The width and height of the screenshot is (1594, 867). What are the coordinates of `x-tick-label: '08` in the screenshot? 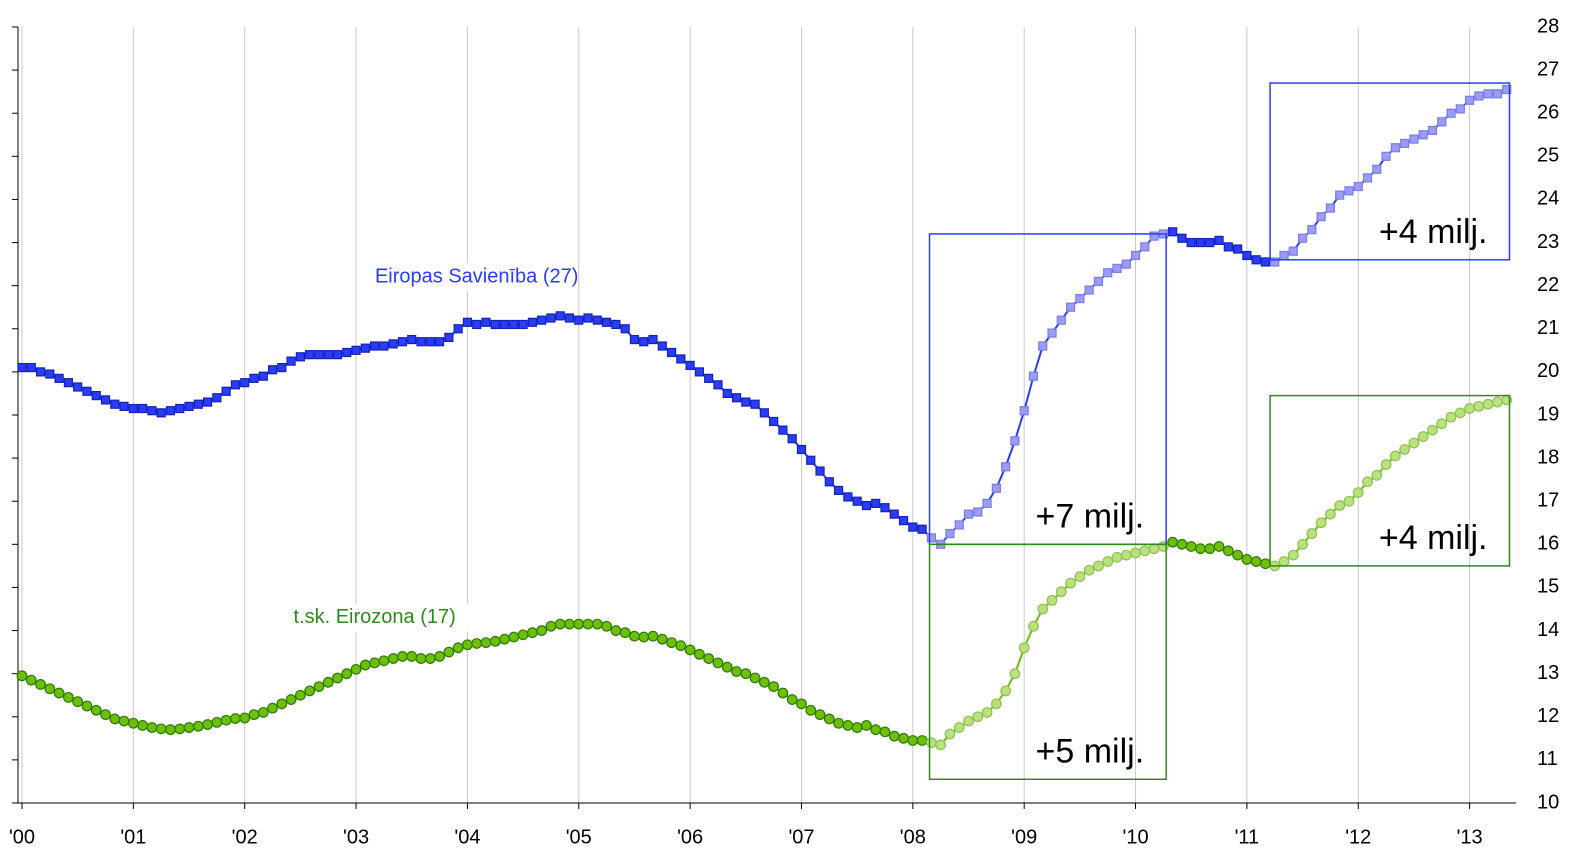 It's located at (913, 837).